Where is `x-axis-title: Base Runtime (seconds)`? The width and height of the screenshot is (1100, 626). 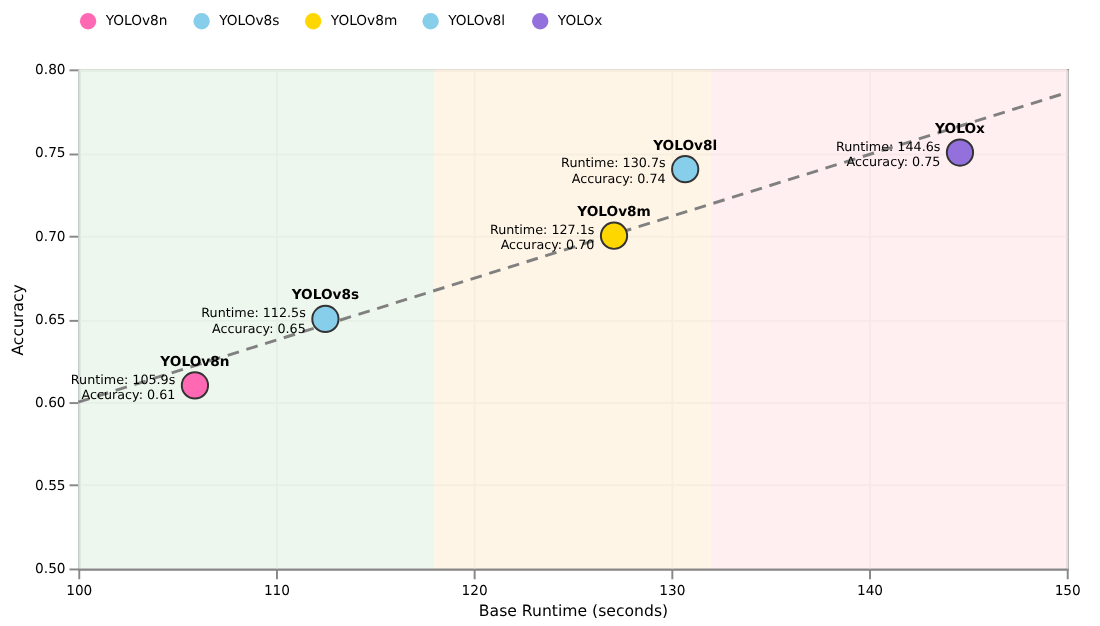
x-axis-title: Base Runtime (seconds) is located at coordinates (573, 611).